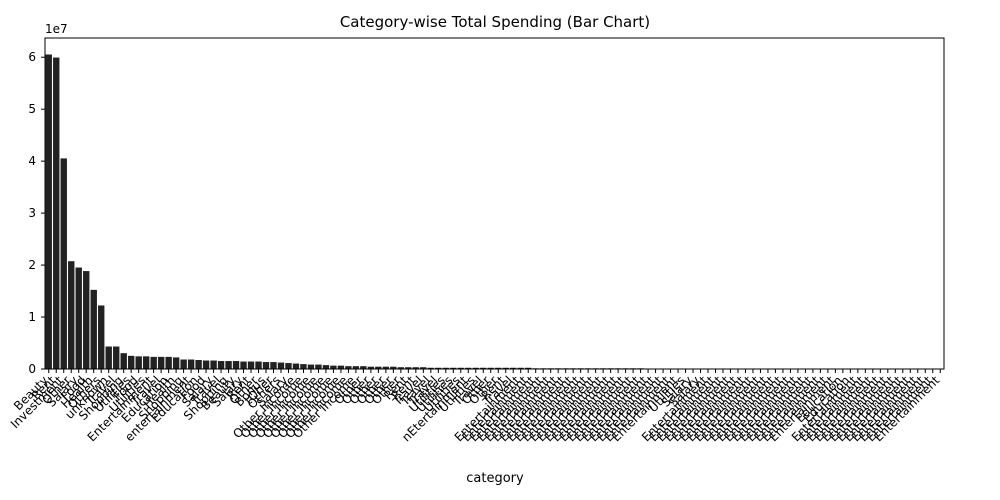 Image resolution: width=1000 pixels, height=500 pixels. Describe the element at coordinates (32, 317) in the screenshot. I see `y-tick-label: 1` at that location.